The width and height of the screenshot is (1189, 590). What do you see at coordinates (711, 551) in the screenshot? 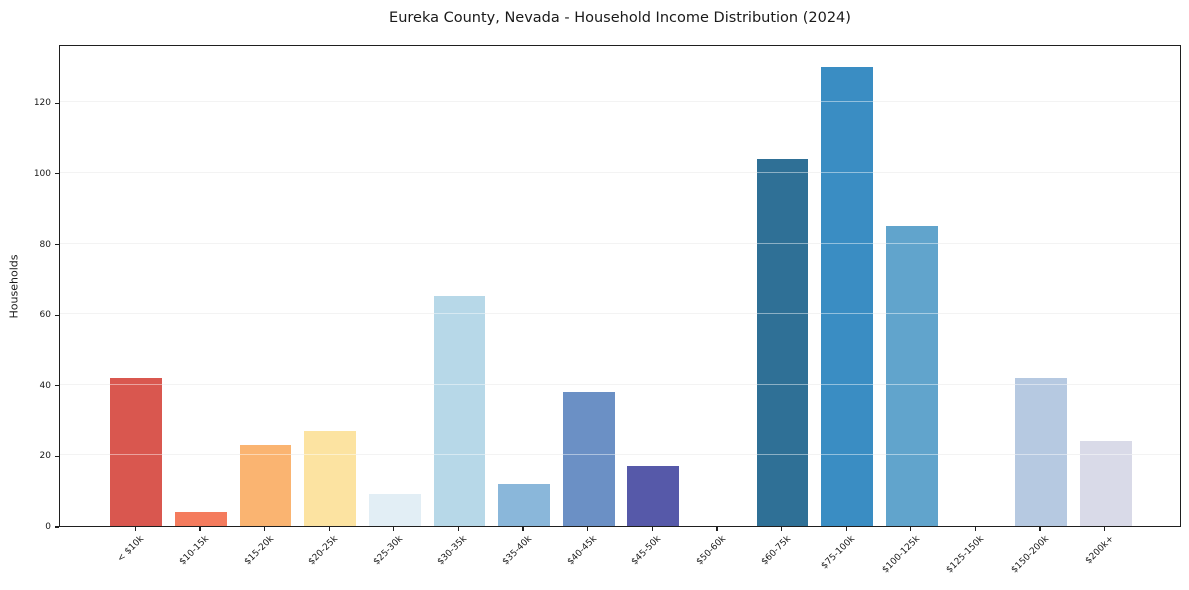
I see `x-tick-label: $50-60k` at bounding box center [711, 551].